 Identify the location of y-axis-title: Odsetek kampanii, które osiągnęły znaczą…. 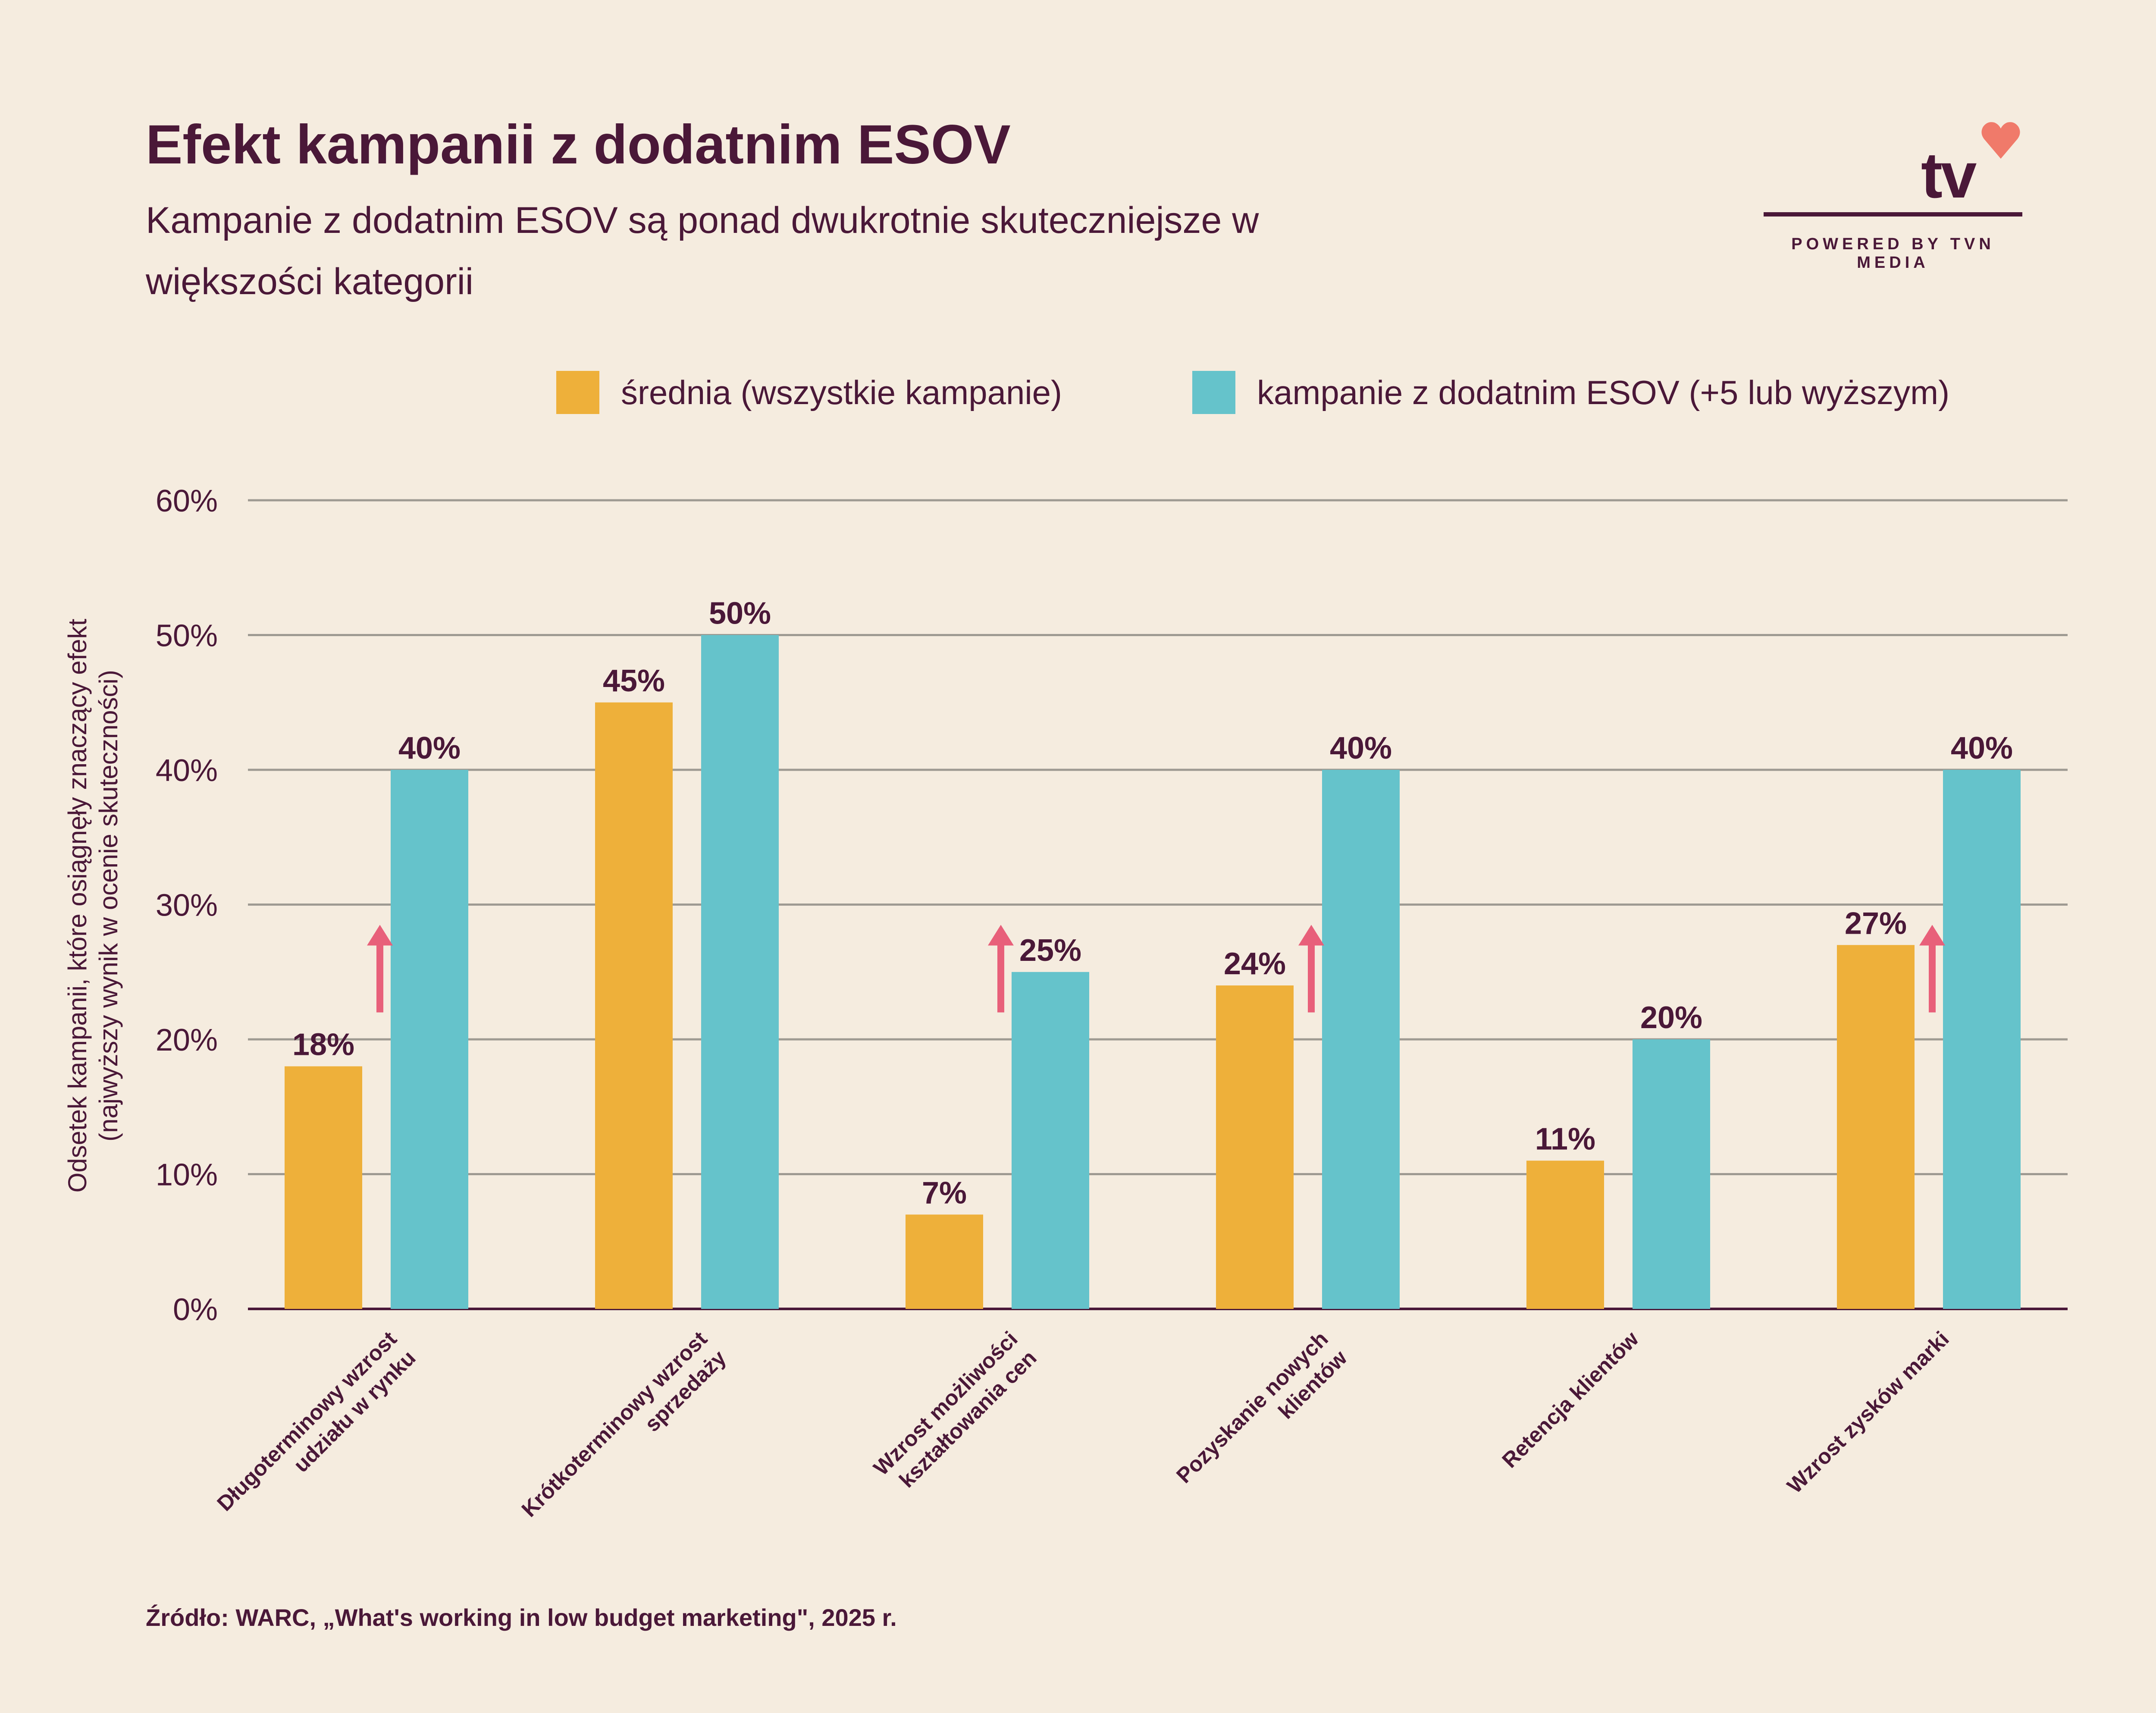
(93, 905).